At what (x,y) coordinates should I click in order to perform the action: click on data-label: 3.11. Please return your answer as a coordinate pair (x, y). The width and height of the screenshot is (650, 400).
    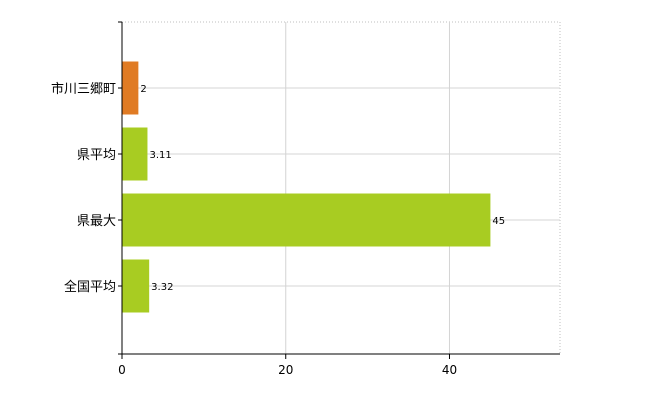
    Looking at the image, I should click on (160, 155).